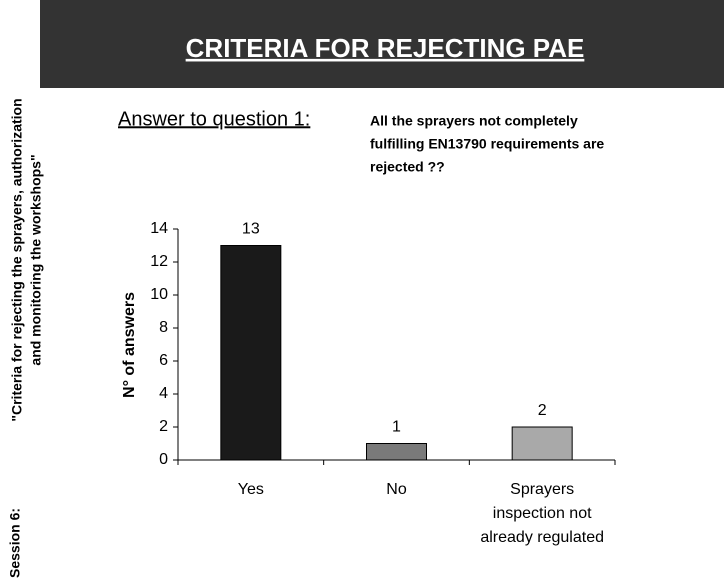  I want to click on question: fulfilling EN13790 requirements are, so click(487, 144).